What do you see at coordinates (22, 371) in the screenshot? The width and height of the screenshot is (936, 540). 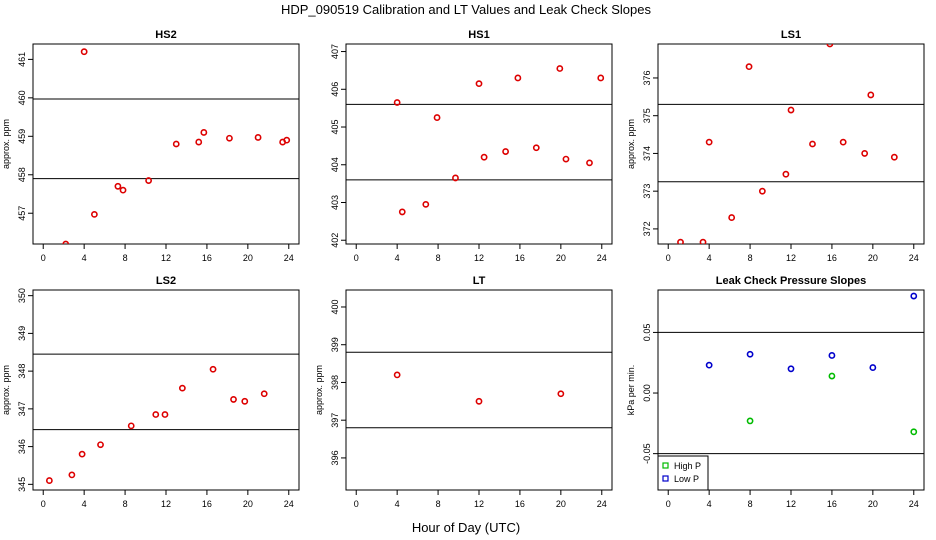 I see `y-tick-label: 348` at bounding box center [22, 371].